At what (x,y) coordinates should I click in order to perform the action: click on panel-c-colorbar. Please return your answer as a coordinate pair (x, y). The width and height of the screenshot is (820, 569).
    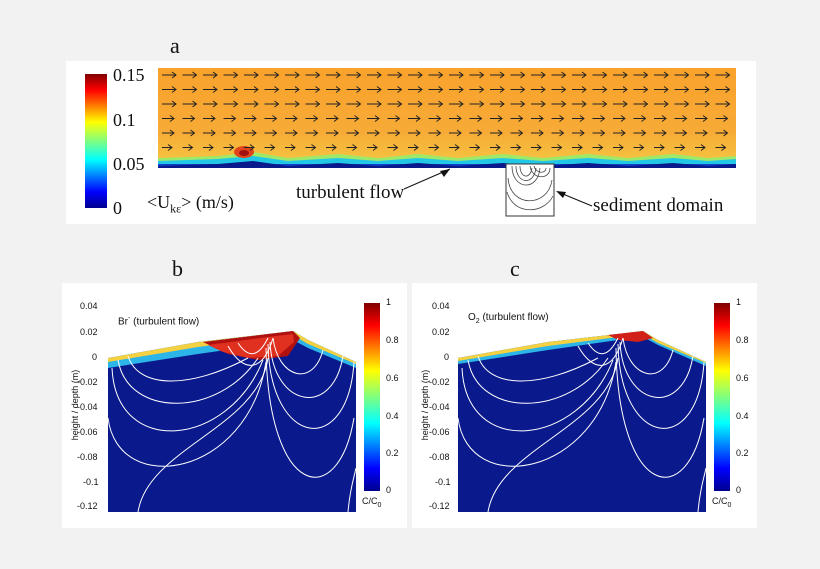
    Looking at the image, I should click on (722, 397).